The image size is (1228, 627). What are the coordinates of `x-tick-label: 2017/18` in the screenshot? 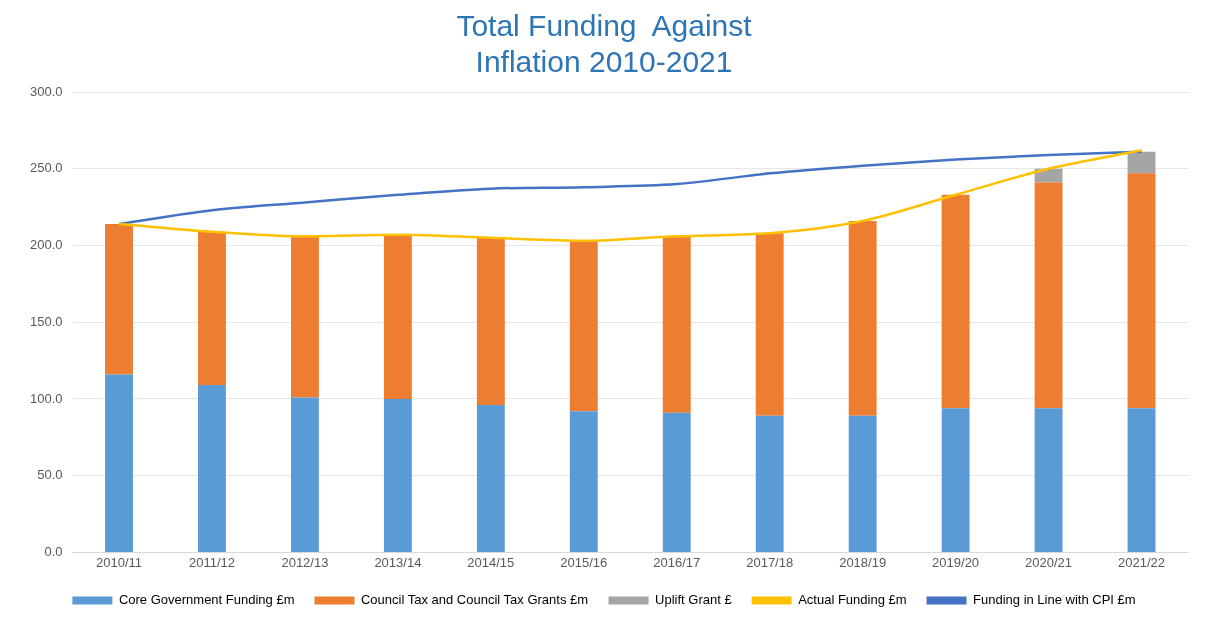 It's located at (770, 562).